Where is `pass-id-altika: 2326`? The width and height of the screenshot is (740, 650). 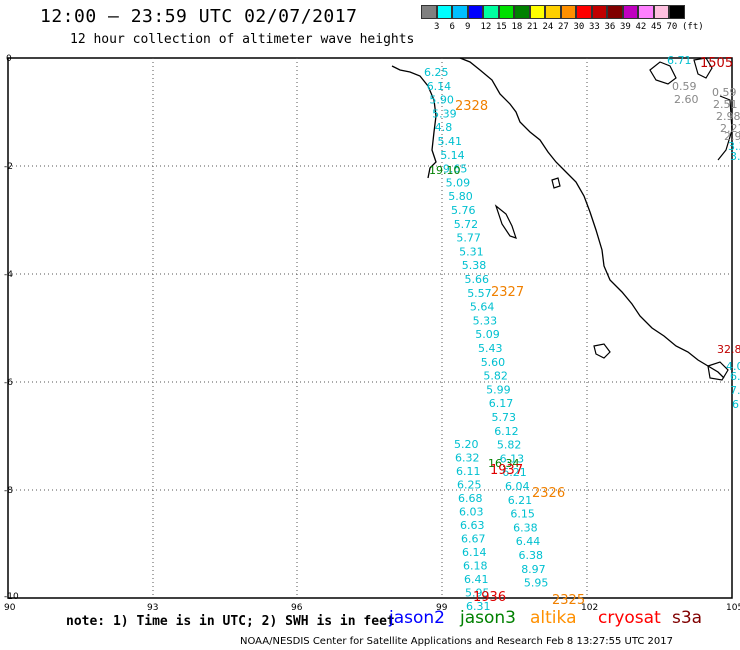
pass-id-altika: 2326 is located at coordinates (548, 493).